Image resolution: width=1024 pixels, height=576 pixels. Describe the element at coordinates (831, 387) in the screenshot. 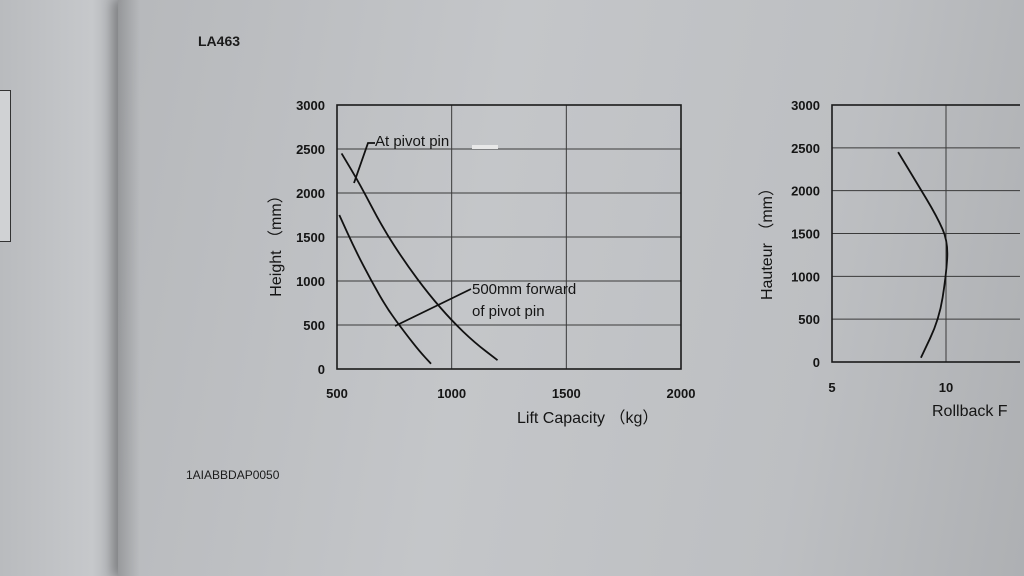

I see `x-tick-label: 5` at that location.